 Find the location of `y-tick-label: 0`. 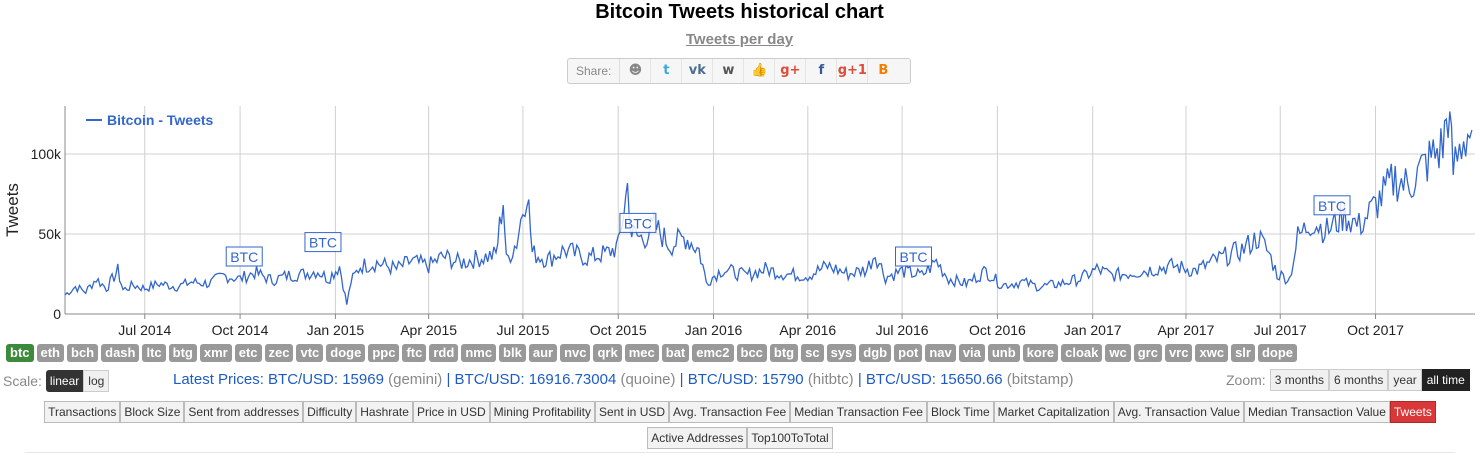

y-tick-label: 0 is located at coordinates (57, 314).